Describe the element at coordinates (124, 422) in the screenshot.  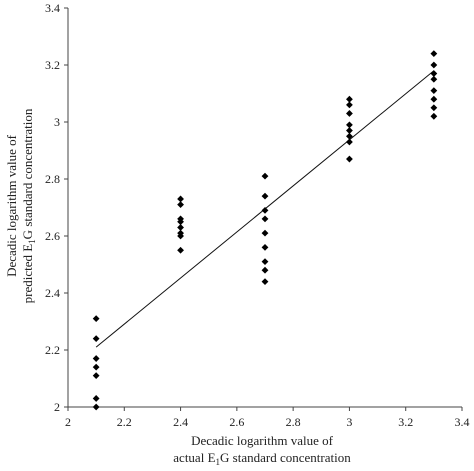
I see `x-tick-label: 2.2` at that location.